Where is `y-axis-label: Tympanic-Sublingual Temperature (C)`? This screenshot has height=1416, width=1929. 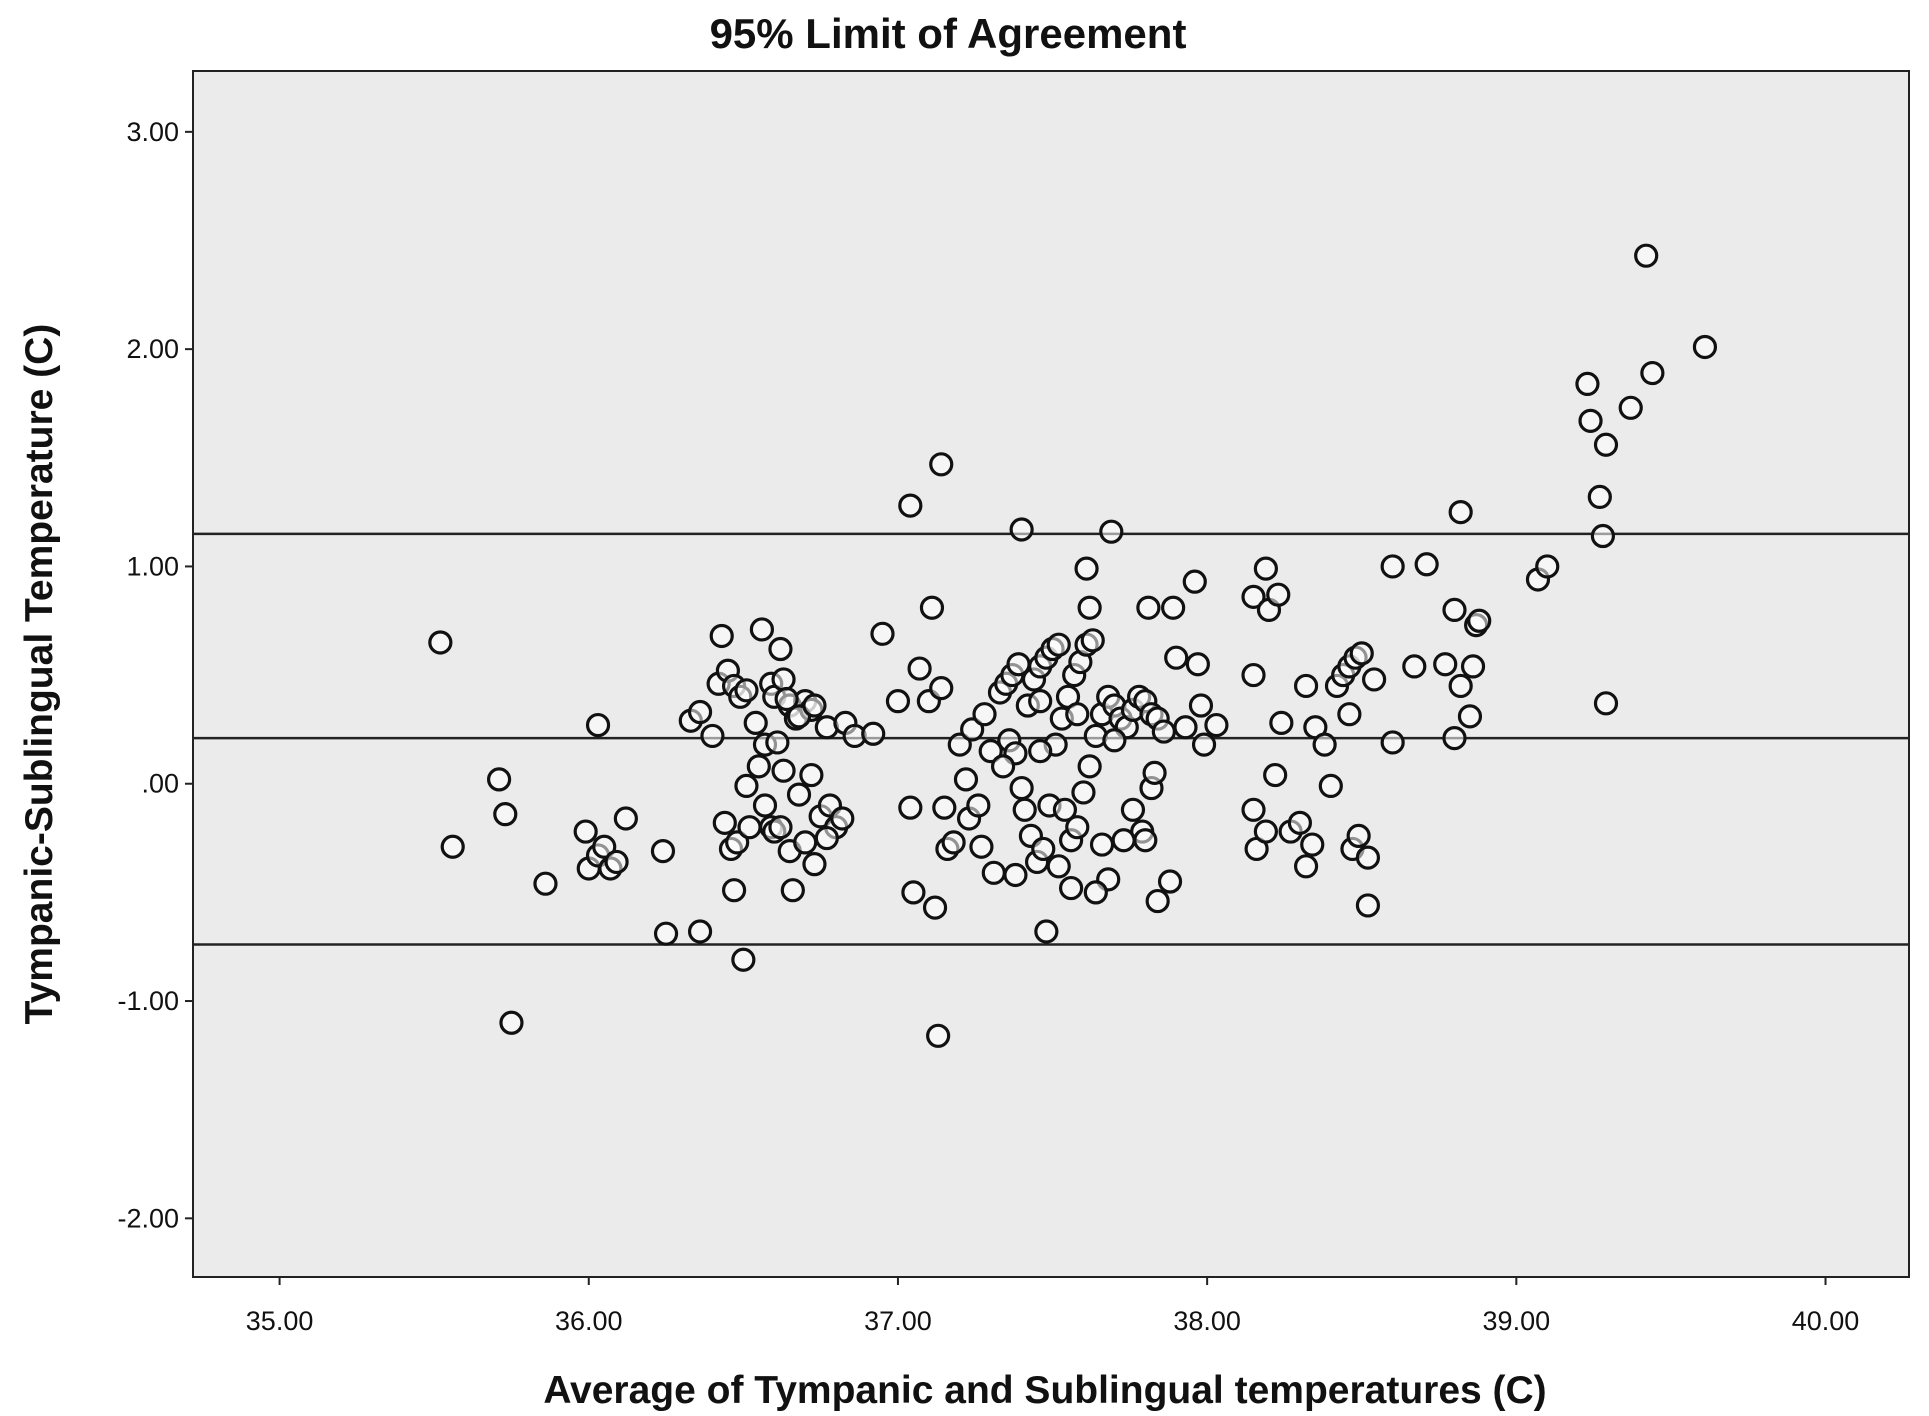 y-axis-label: Tympanic-Sublingual Temperature (C) is located at coordinates (39, 674).